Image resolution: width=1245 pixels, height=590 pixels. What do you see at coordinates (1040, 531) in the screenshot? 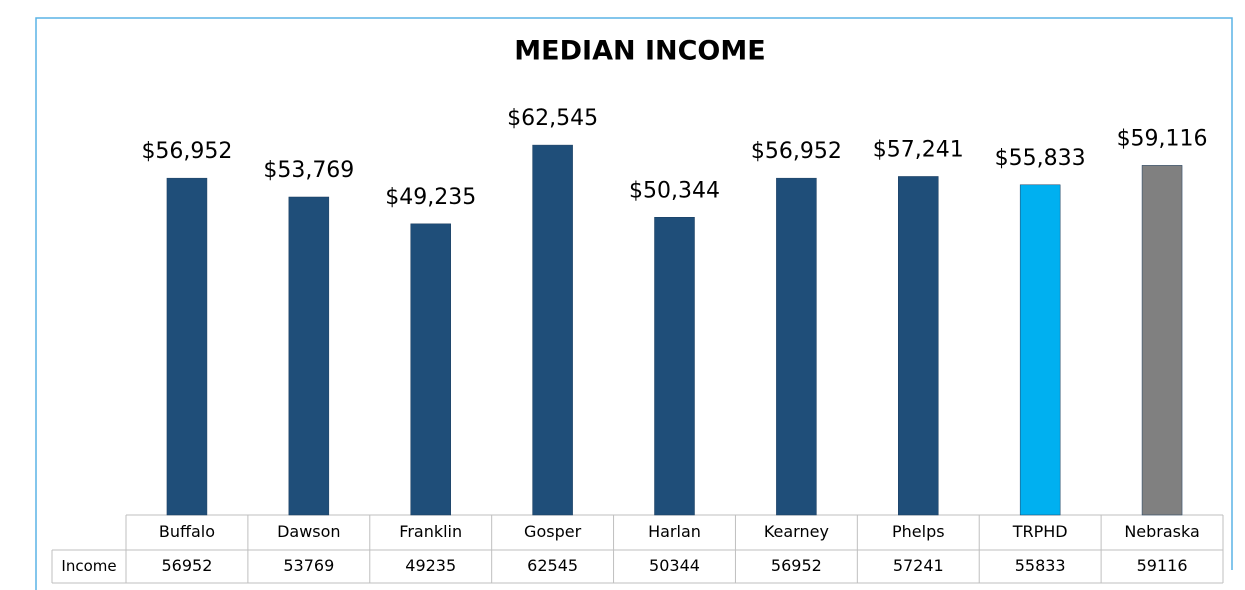
I see `x-tick-label: TRPHD` at bounding box center [1040, 531].